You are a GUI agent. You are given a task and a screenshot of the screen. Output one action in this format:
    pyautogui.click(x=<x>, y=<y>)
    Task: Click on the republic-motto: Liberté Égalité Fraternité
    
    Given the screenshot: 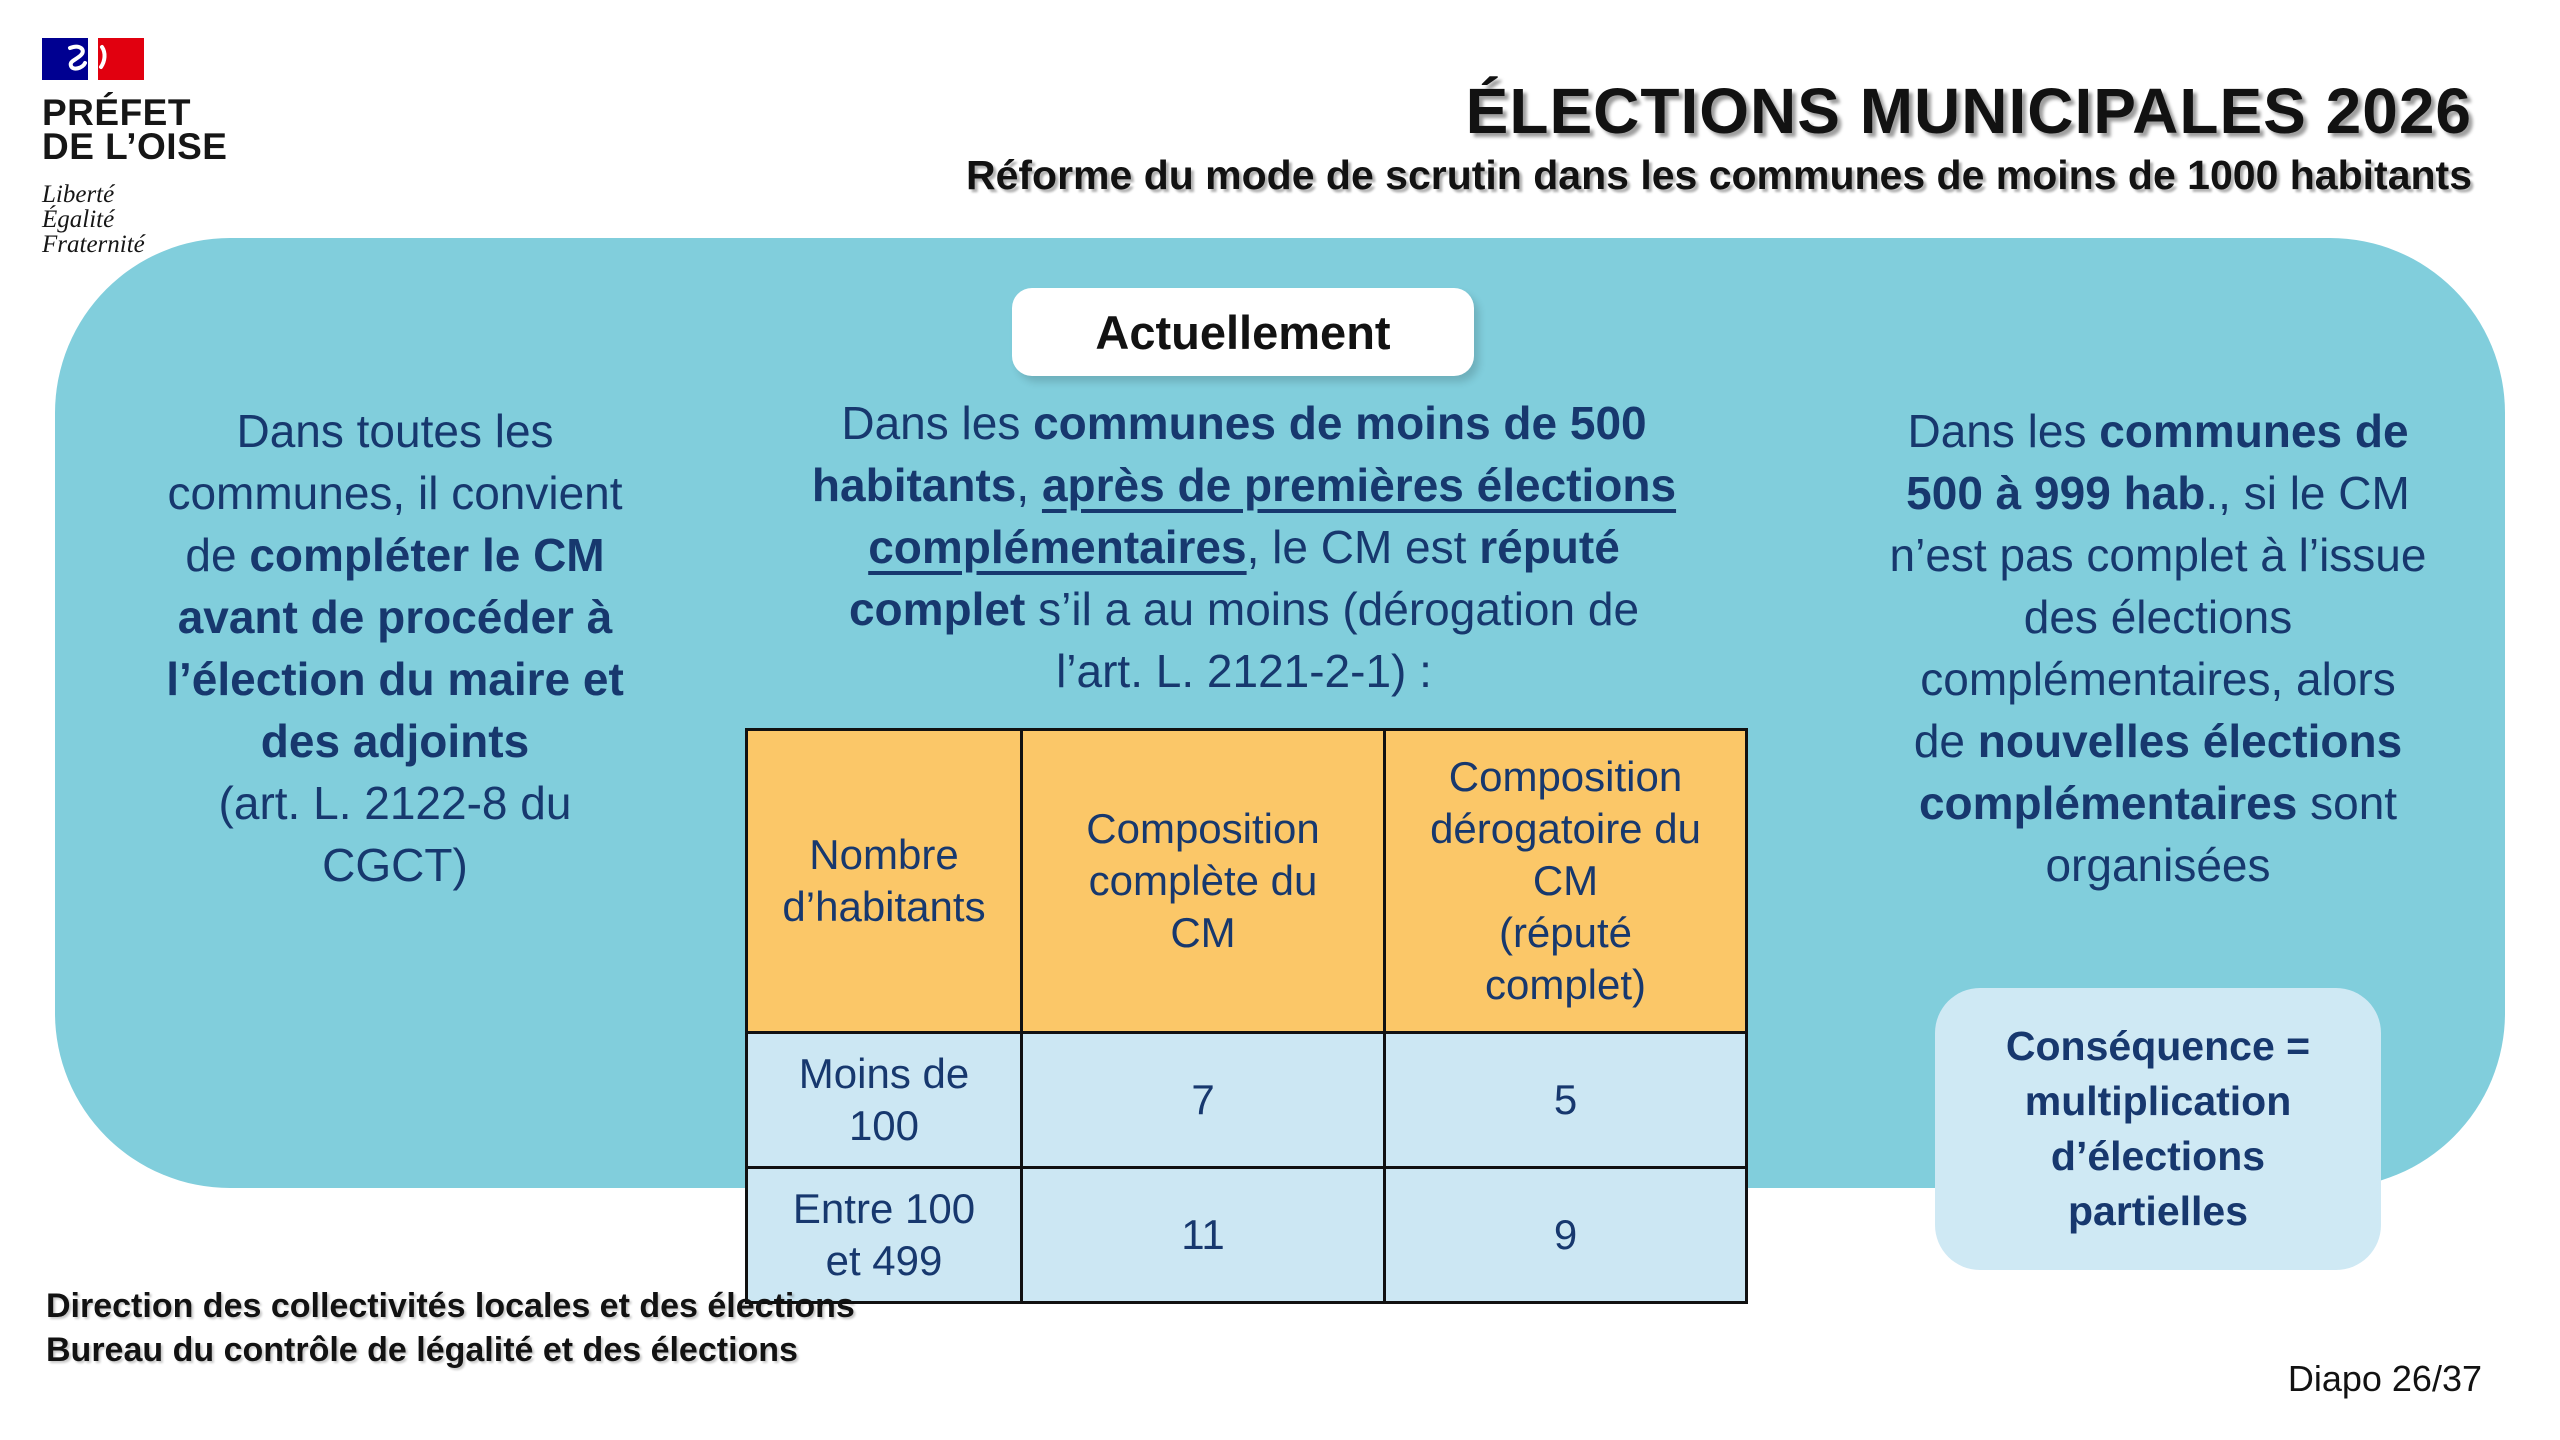 What is the action you would take?
    pyautogui.click(x=134, y=219)
    